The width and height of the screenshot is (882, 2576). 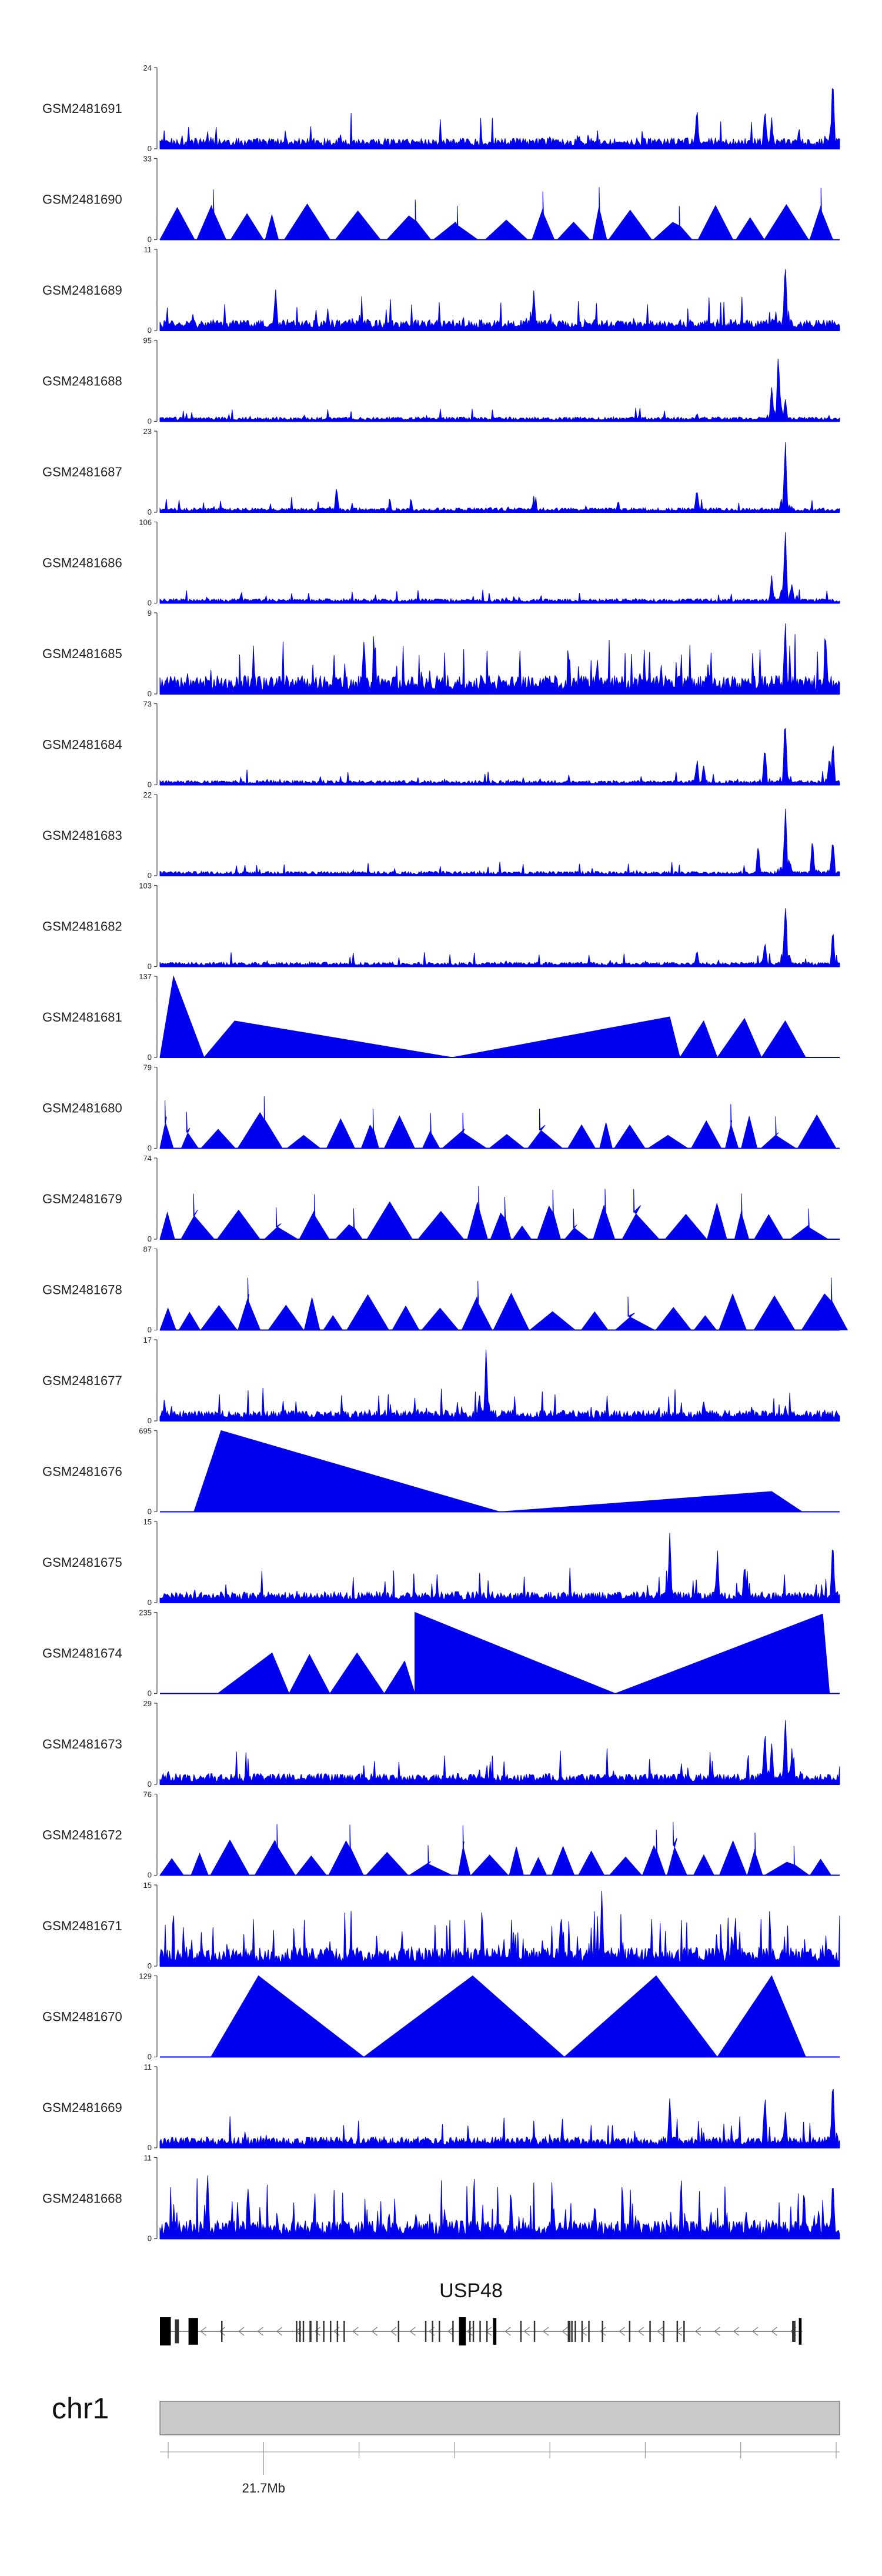 I want to click on y-max-label: 17, so click(x=147, y=1340).